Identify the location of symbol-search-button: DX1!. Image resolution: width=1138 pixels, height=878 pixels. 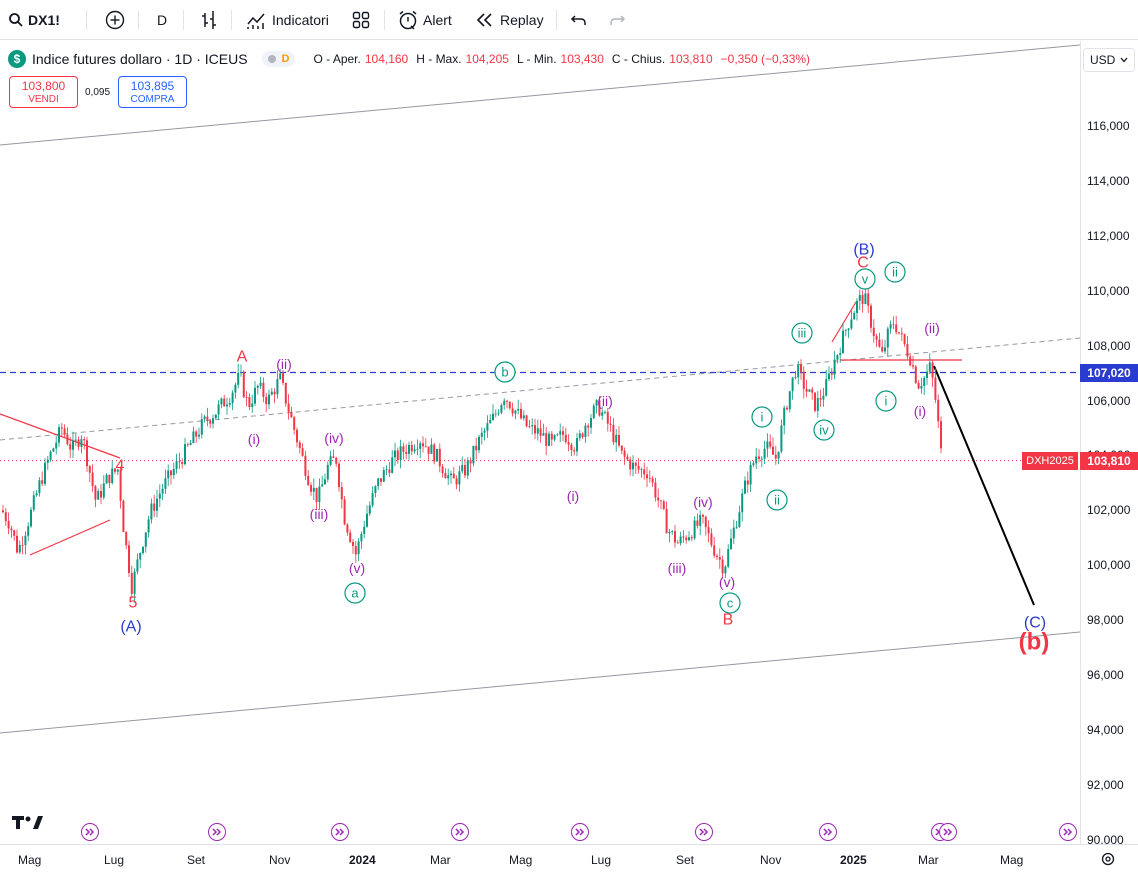
(34, 20).